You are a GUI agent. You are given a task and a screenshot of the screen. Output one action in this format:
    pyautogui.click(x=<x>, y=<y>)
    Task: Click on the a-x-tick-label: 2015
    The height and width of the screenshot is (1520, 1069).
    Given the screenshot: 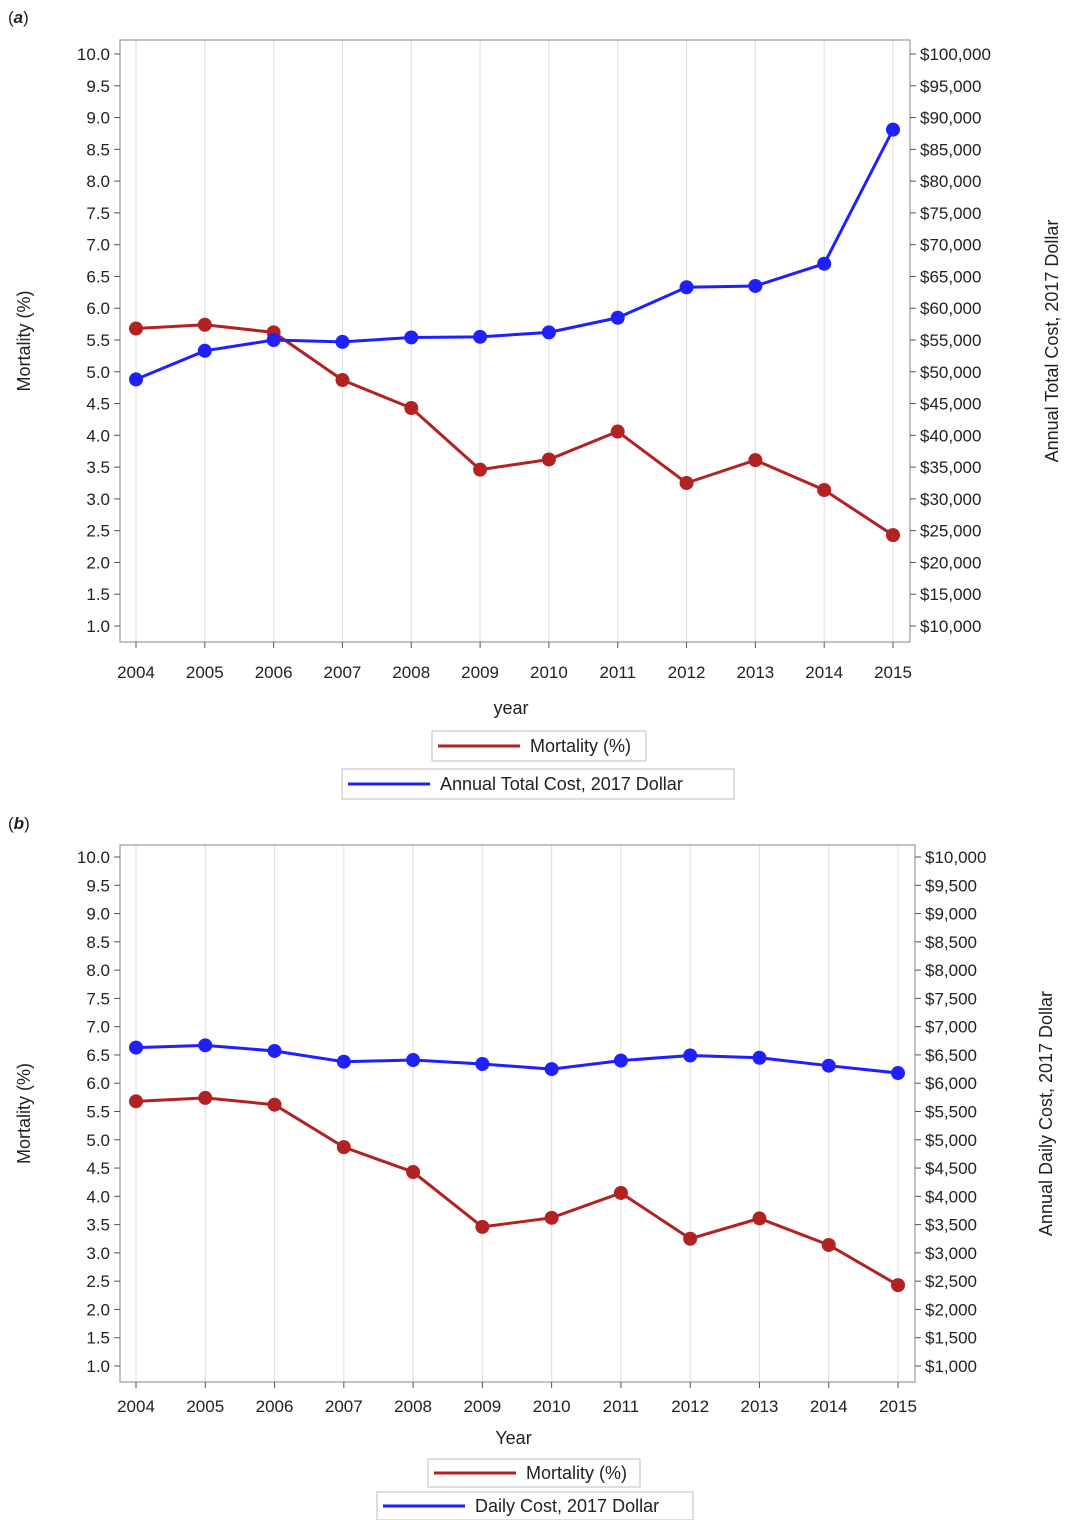 What is the action you would take?
    pyautogui.click(x=893, y=672)
    